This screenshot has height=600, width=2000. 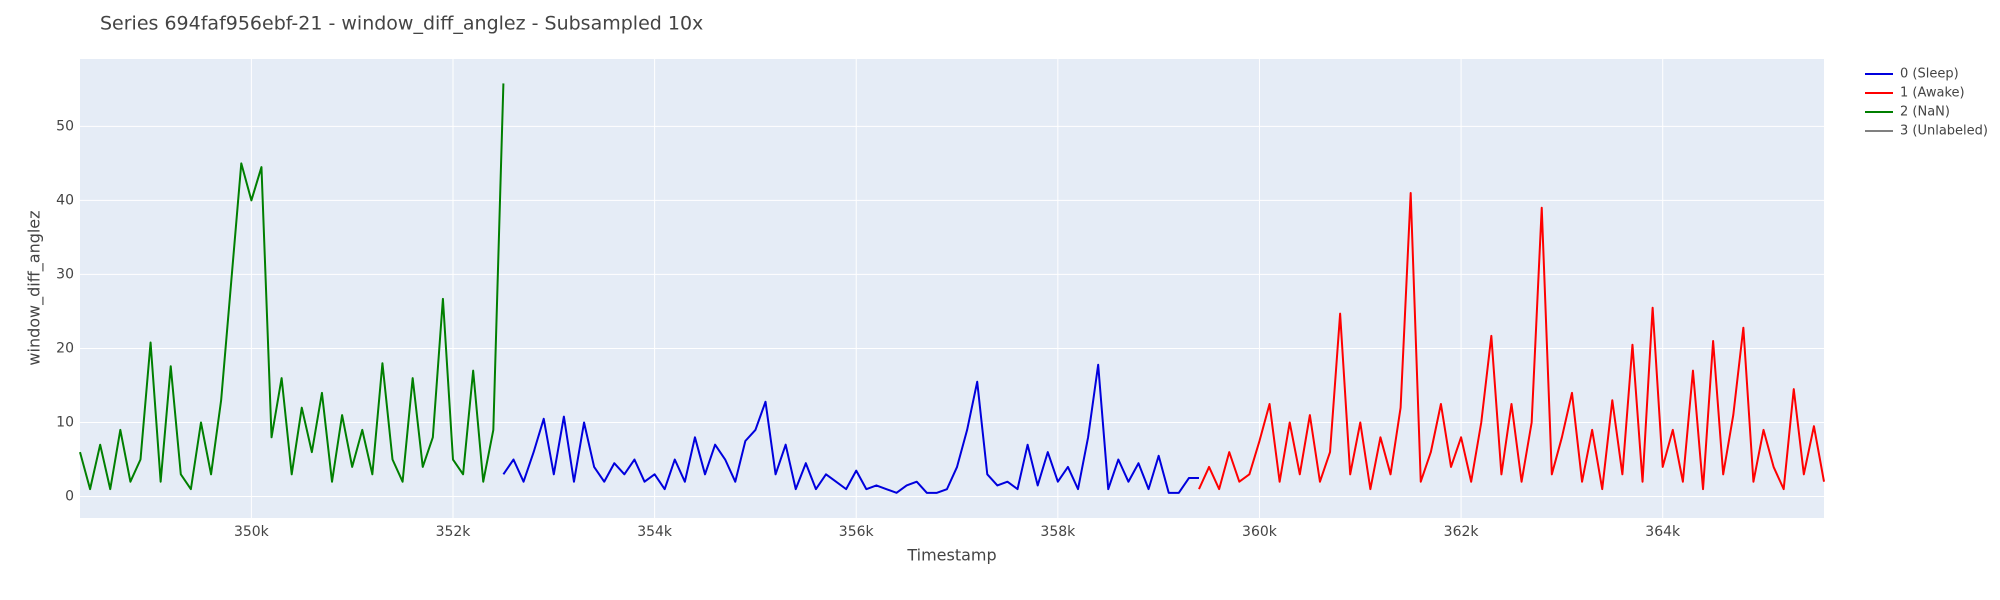 I want to click on x-tick-label: 358k, so click(x=1058, y=532).